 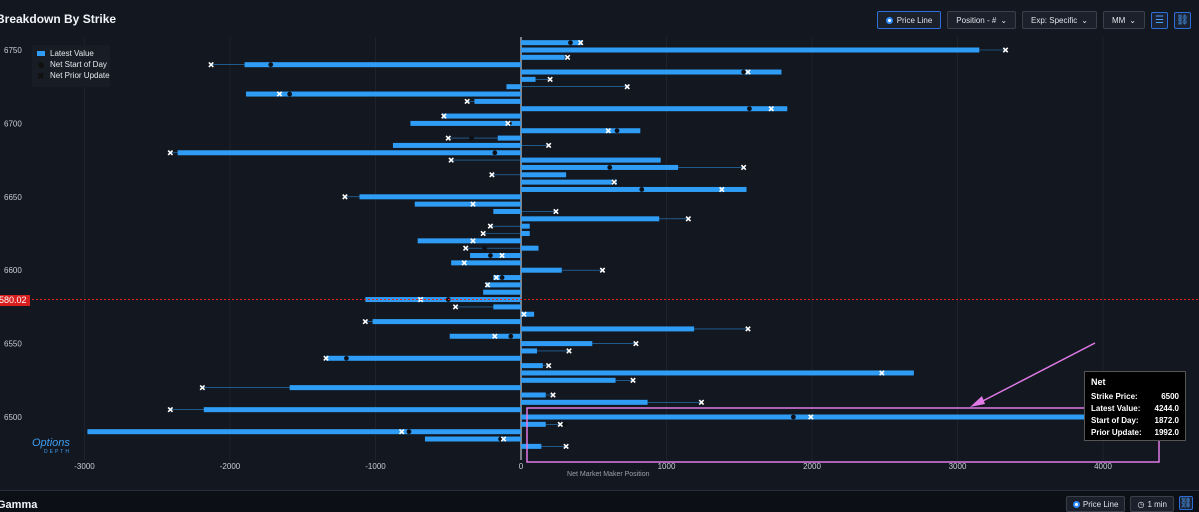 What do you see at coordinates (1100, 504) in the screenshot?
I see `bottom-price-line-label: Price Line` at bounding box center [1100, 504].